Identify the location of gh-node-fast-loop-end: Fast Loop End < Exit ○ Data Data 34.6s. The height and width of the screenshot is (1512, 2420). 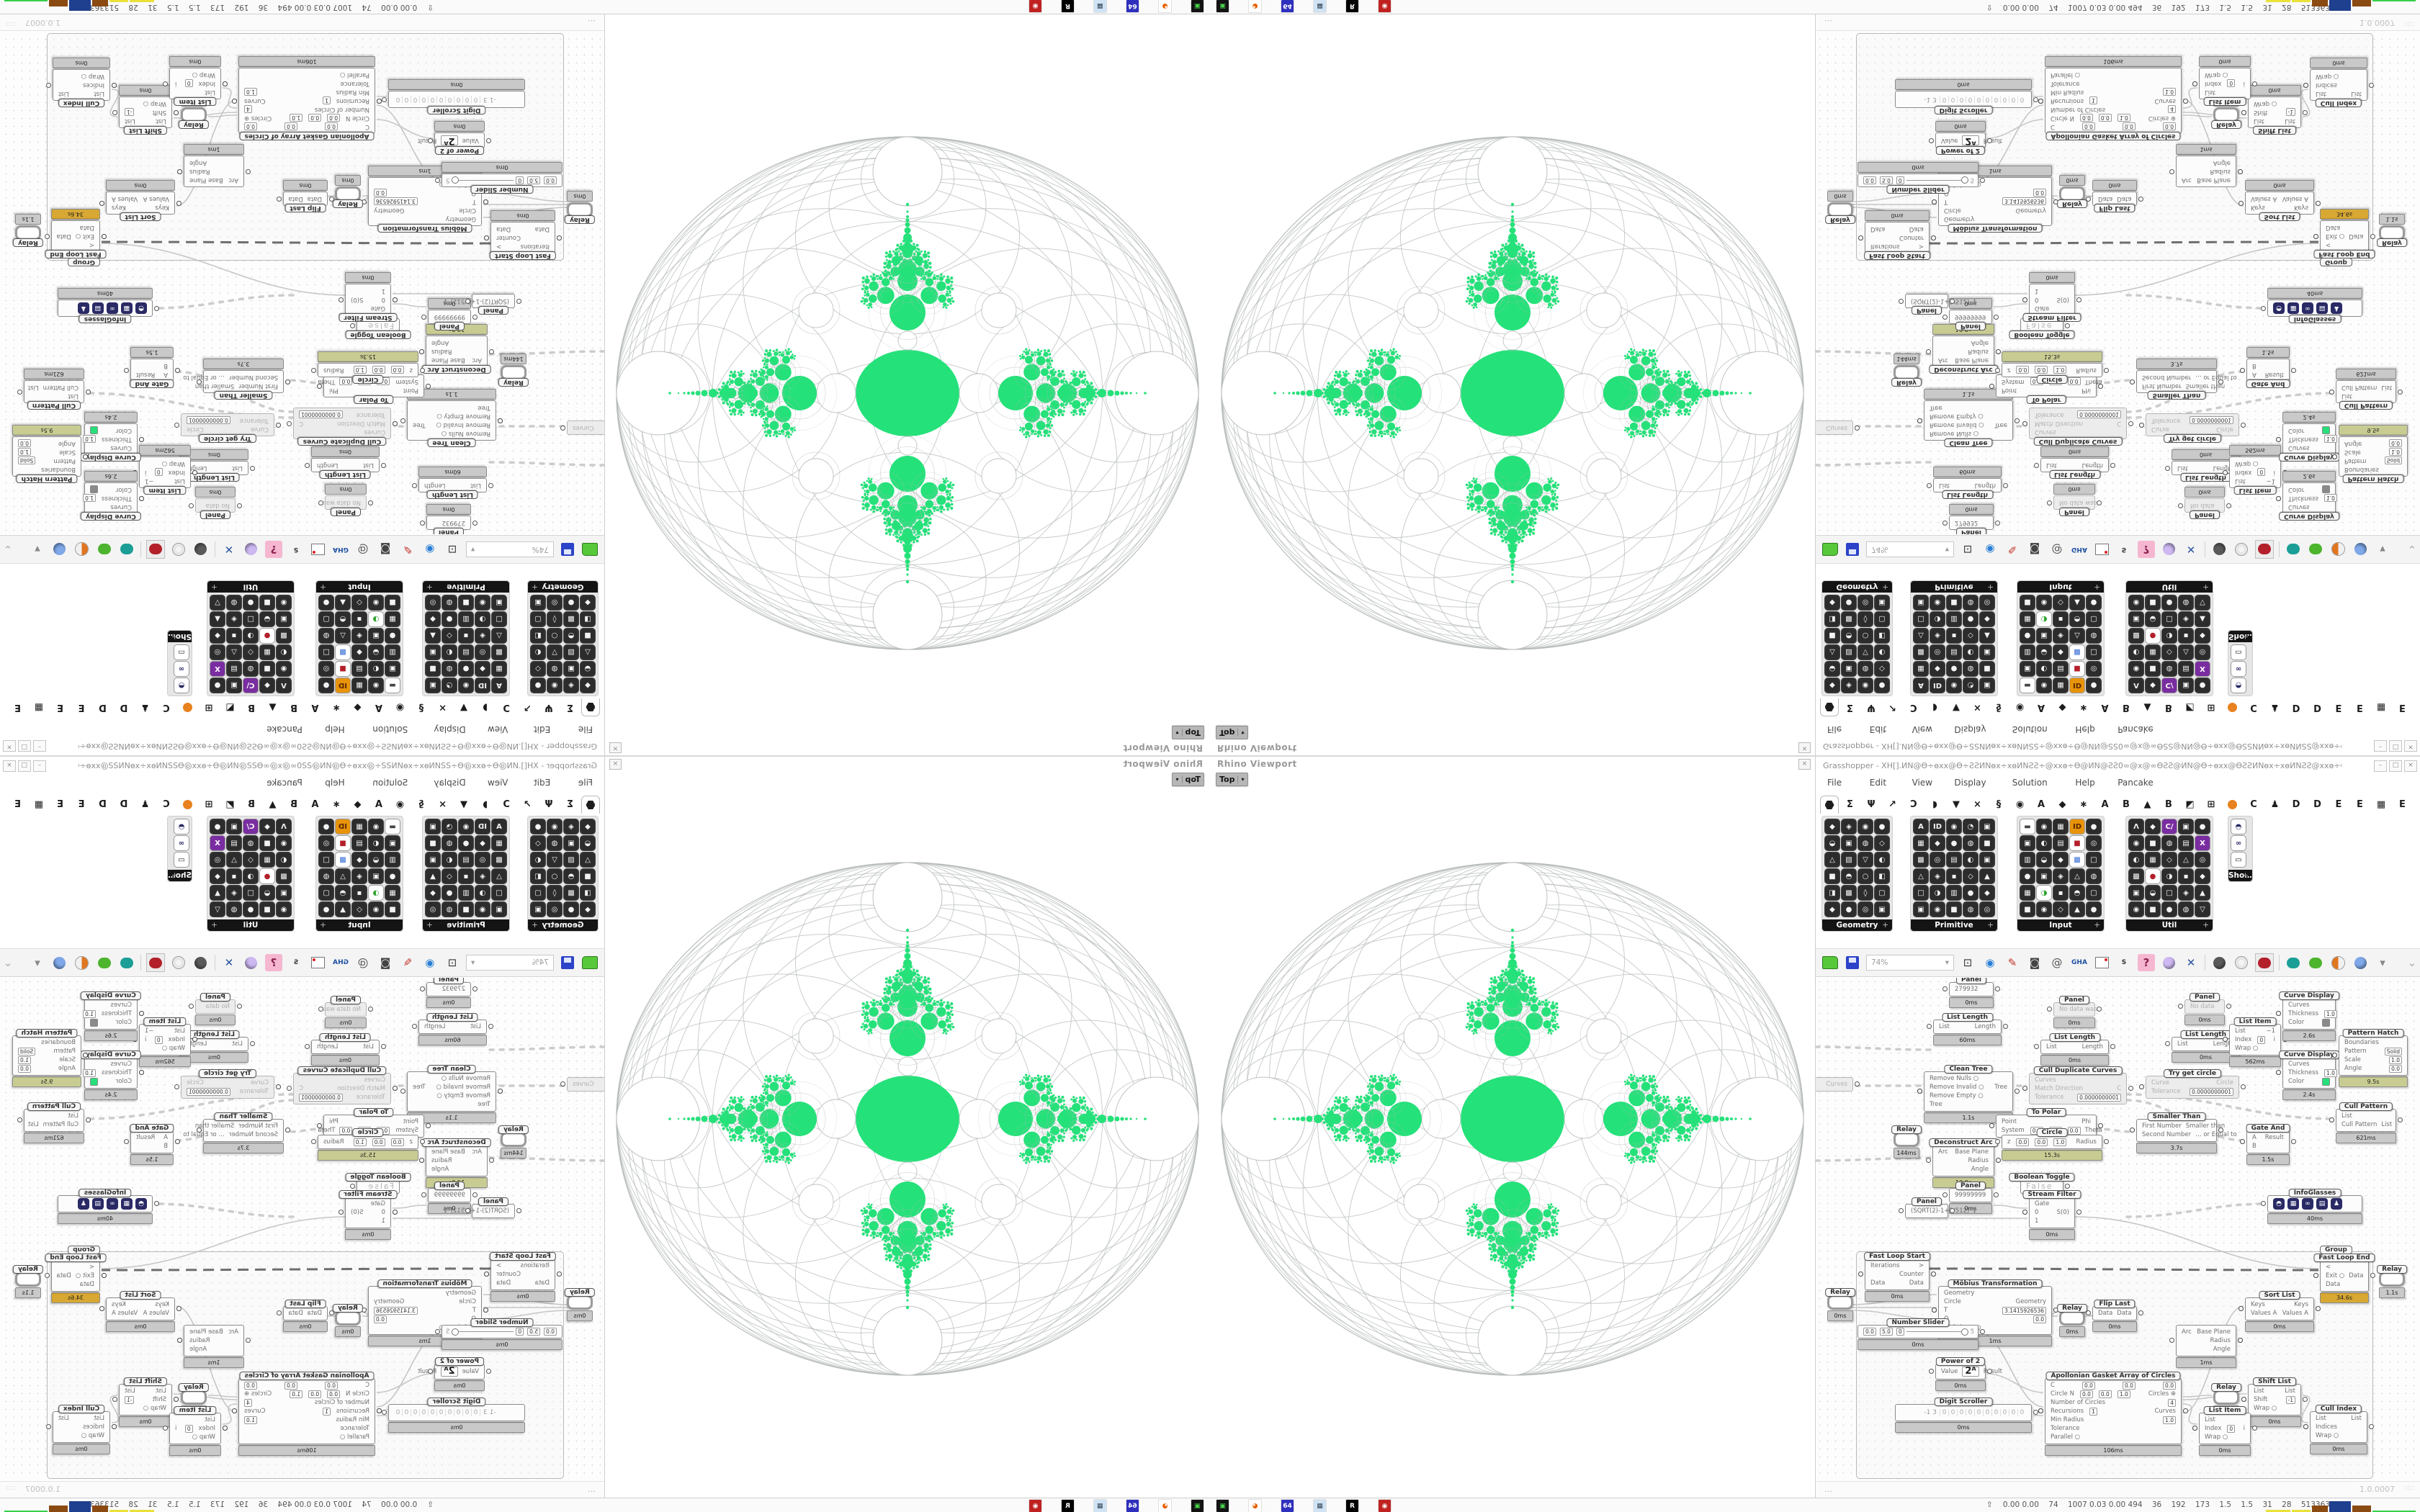
(76, 233).